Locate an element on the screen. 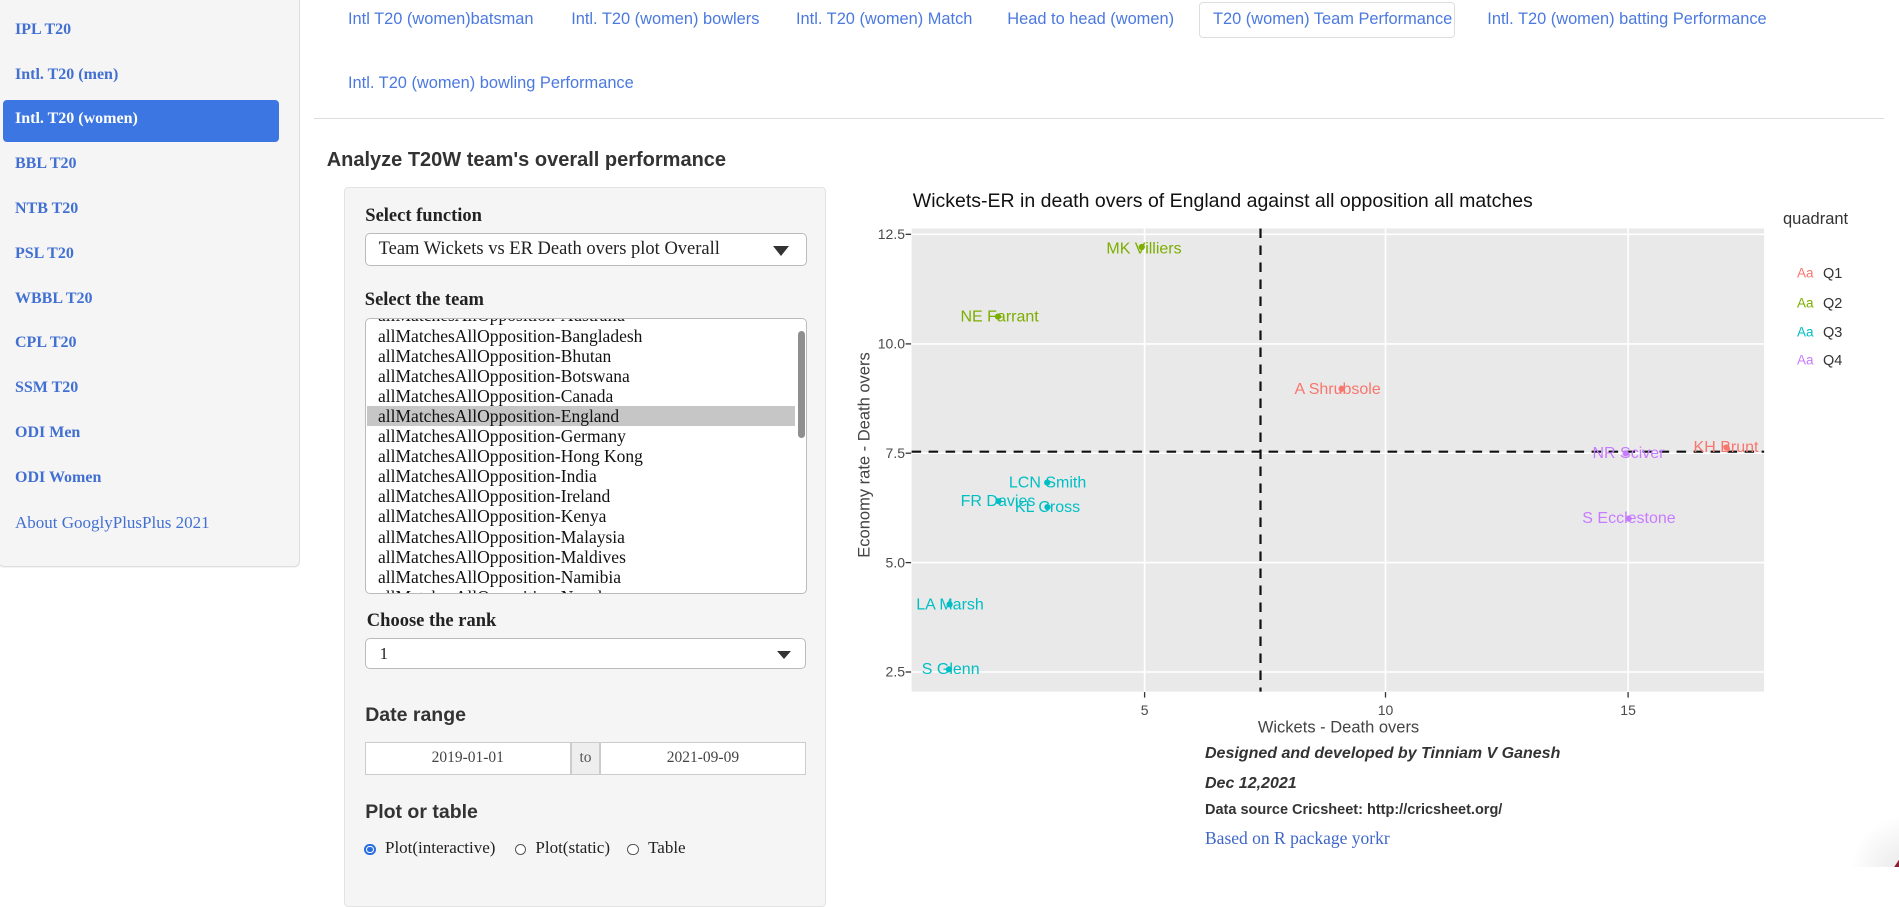 The height and width of the screenshot is (907, 1899). svg-text: 2.5 is located at coordinates (896, 672).